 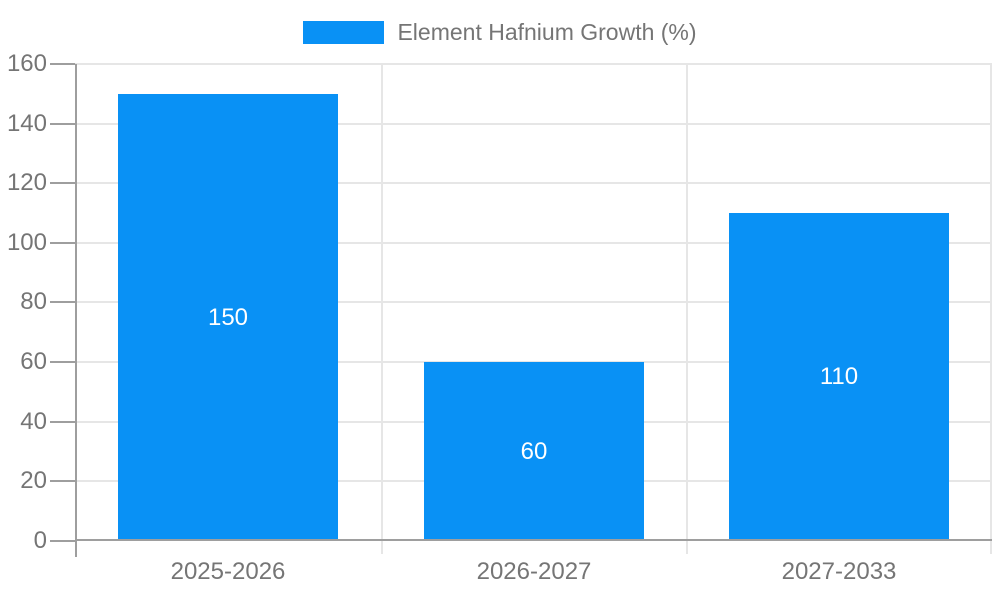 What do you see at coordinates (26, 242) in the screenshot?
I see `y-tick-label: 100` at bounding box center [26, 242].